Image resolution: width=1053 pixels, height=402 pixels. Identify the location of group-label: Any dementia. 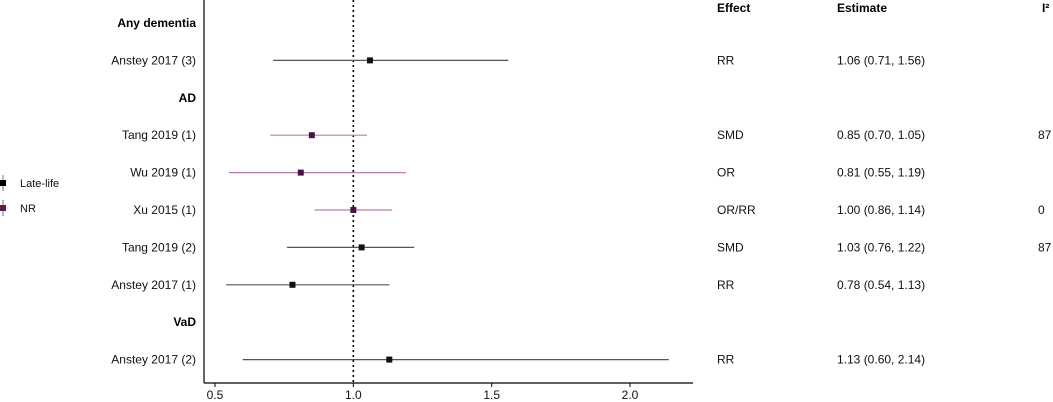
(156, 23).